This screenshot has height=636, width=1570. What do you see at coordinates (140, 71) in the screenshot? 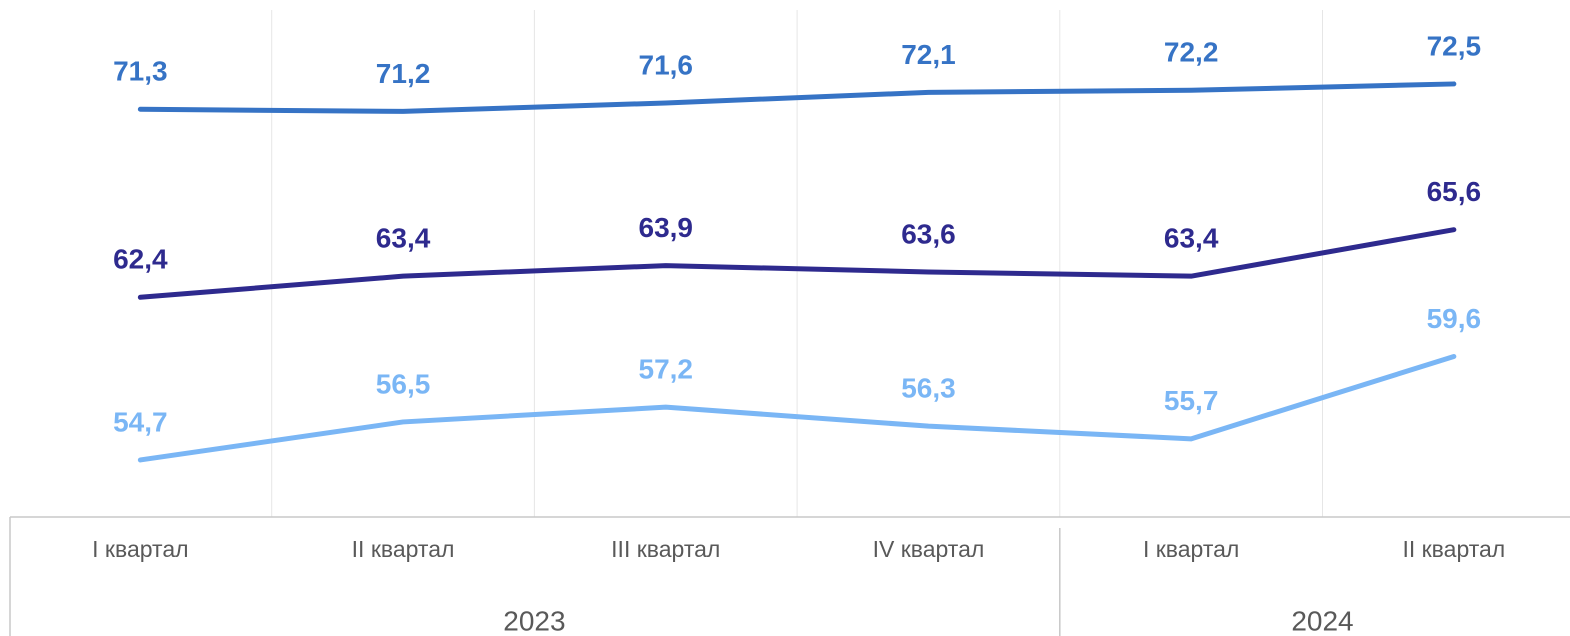
I see `data-label: 71,3` at bounding box center [140, 71].